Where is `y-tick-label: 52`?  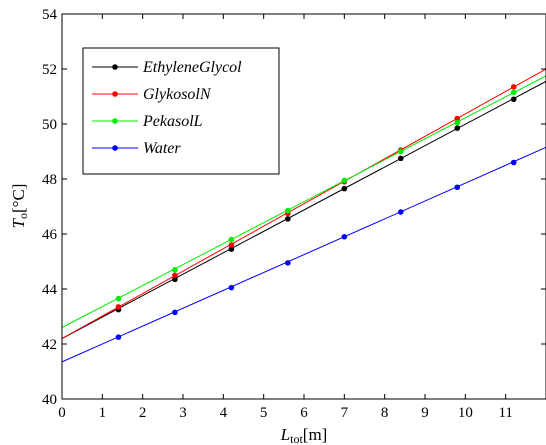
y-tick-label: 52 is located at coordinates (49, 70).